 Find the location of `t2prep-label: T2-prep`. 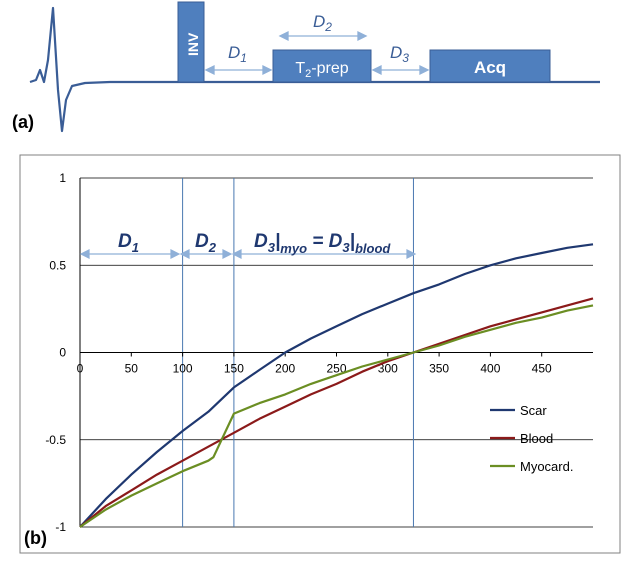

t2prep-label: T2-prep is located at coordinates (321, 70).